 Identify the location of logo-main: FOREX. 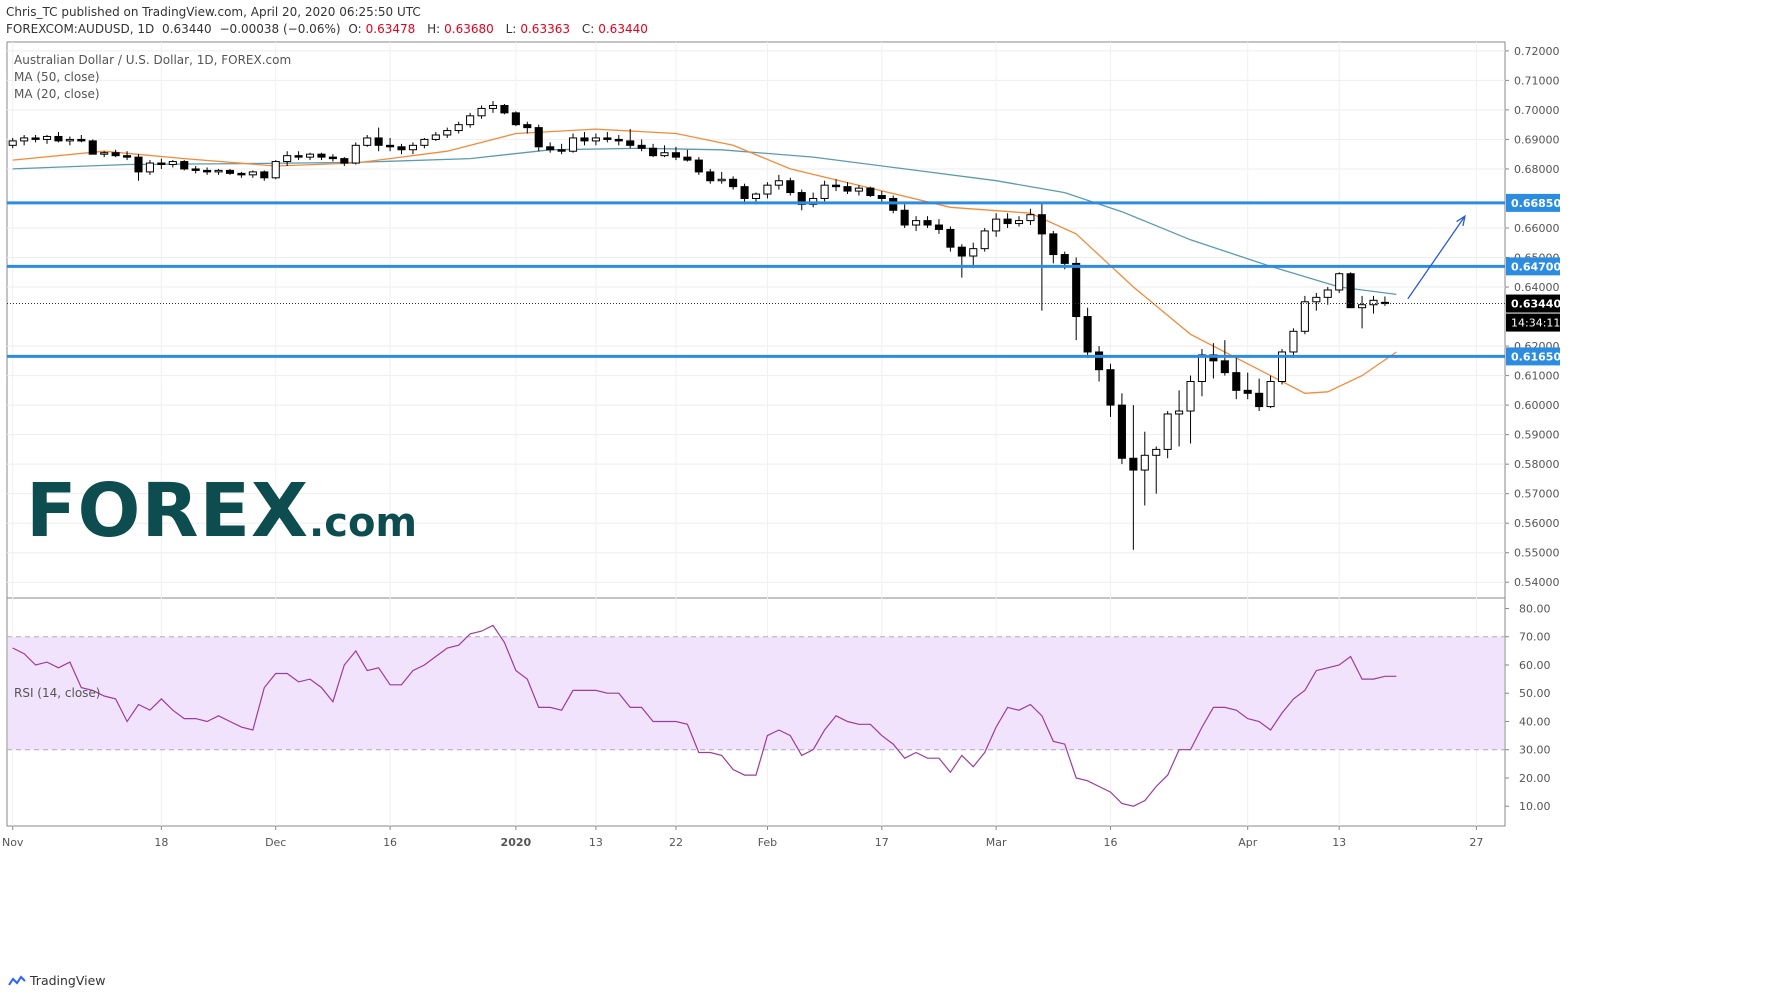
(168, 511).